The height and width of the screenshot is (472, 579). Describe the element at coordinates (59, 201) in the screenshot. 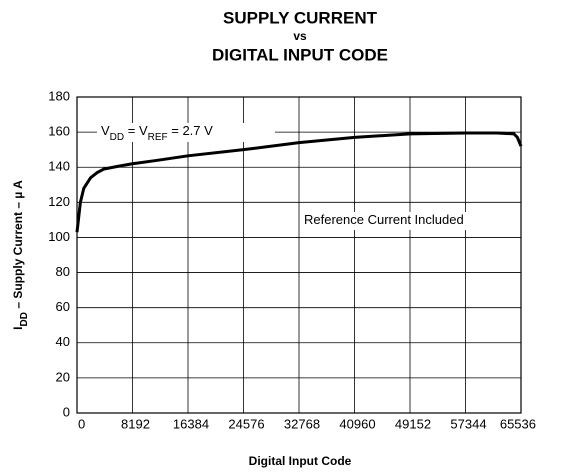

I see `y-tick-label: 120` at that location.